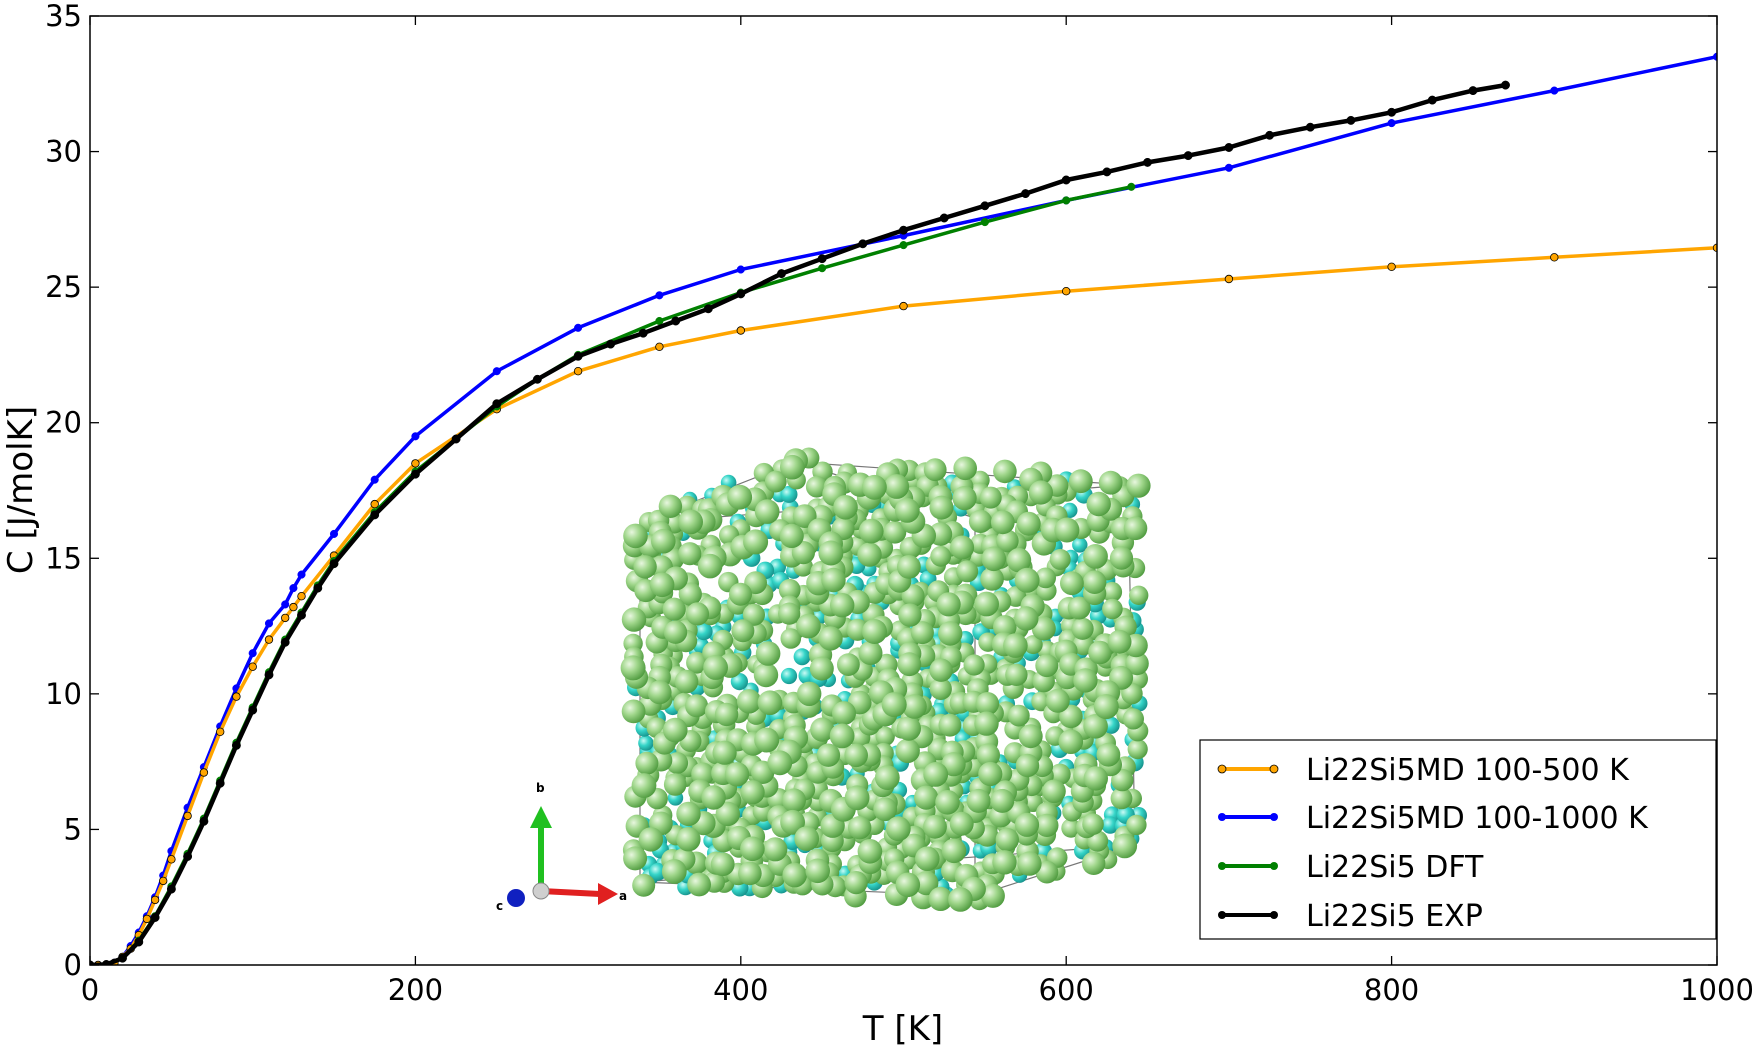  I want to click on legend-marker-start-exp, so click(1222, 915).